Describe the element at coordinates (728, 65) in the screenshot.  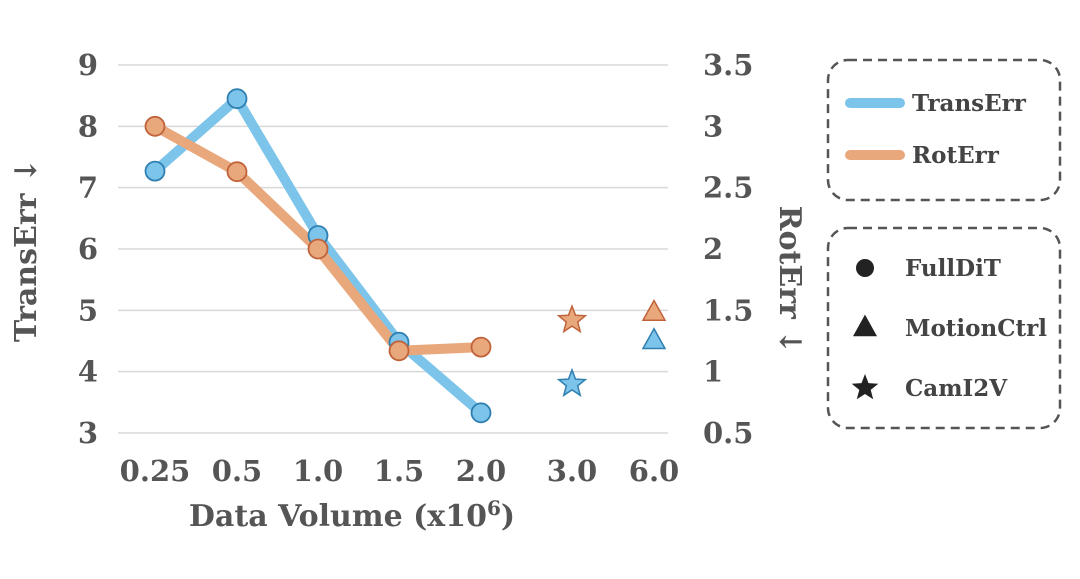
I see `y-right-tick-label: 3.5` at that location.